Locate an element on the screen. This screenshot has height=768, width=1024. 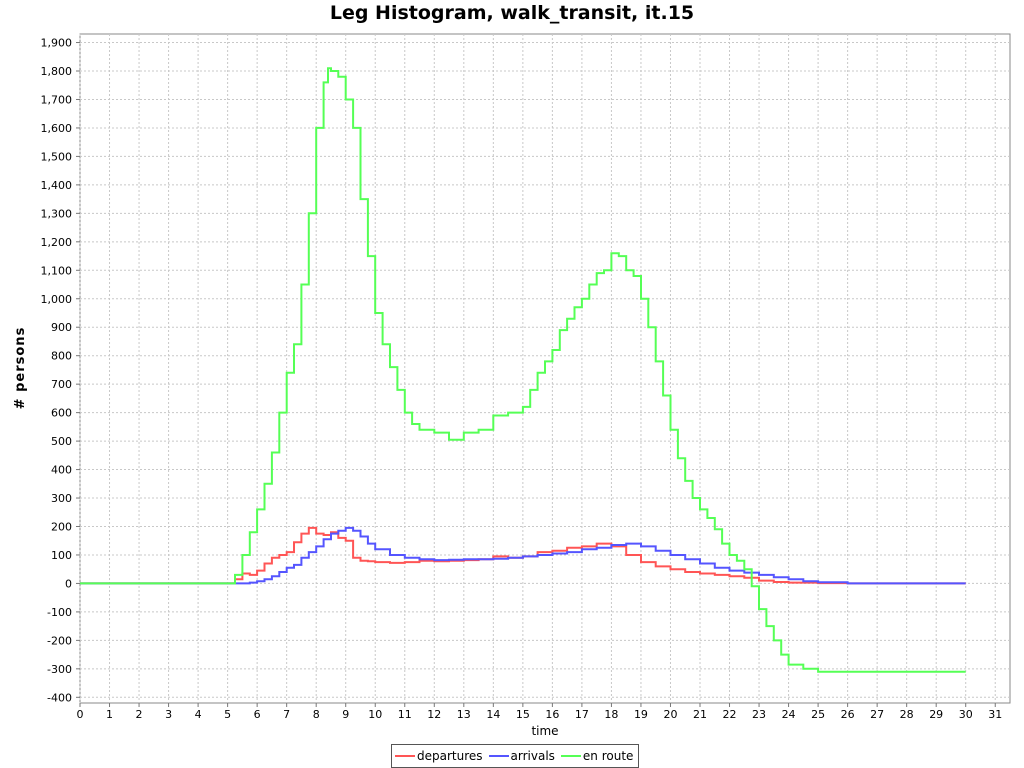
x-tick-label: 7 is located at coordinates (286, 714).